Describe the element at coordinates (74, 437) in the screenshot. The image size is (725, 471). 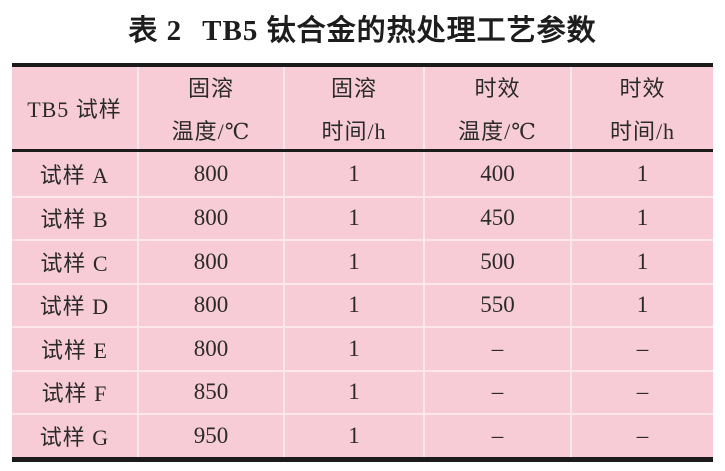
I see `sample-name: 试样 G` at that location.